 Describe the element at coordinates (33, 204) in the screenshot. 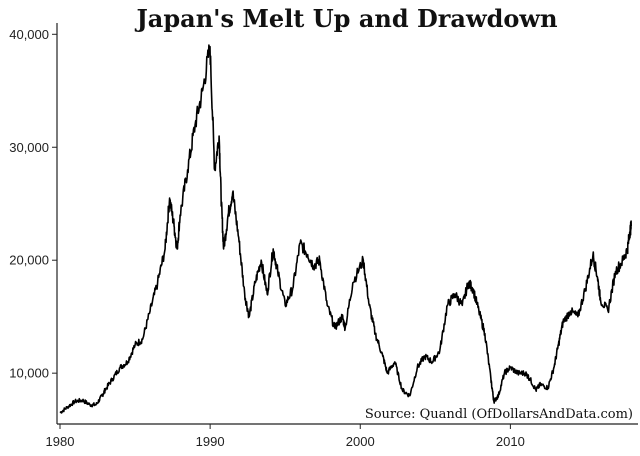

I see `y-axis-ticks: 10,000 20,000 30,000 40,000` at that location.